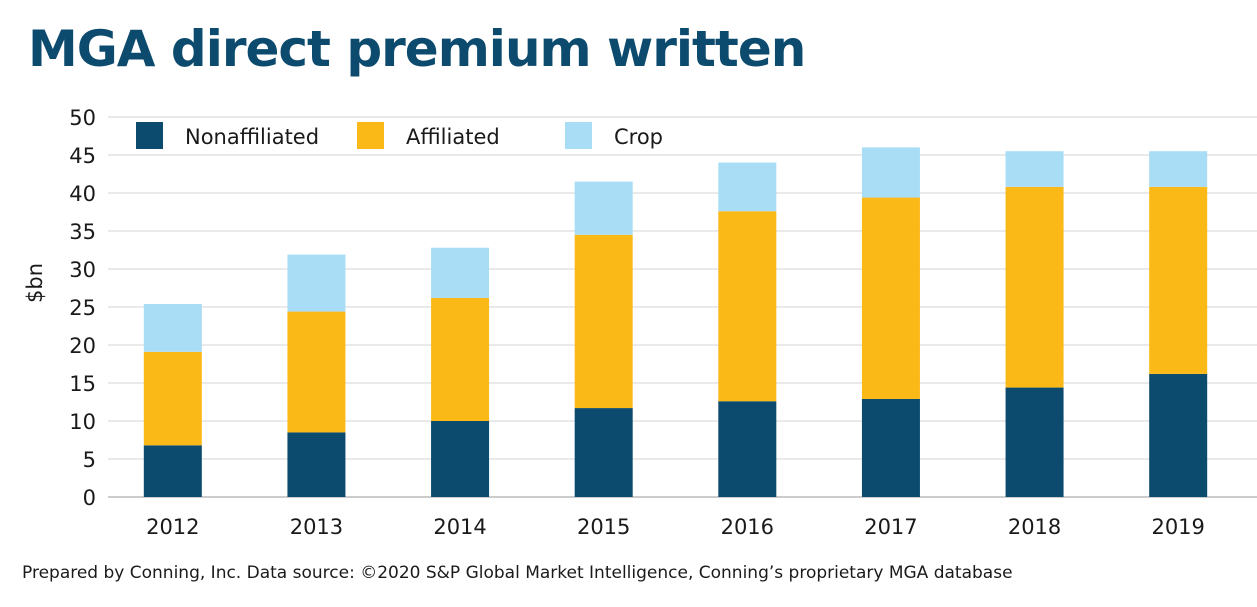 Image resolution: width=1257 pixels, height=607 pixels. What do you see at coordinates (459, 527) in the screenshot?
I see `x-tick-label: 2014` at bounding box center [459, 527].